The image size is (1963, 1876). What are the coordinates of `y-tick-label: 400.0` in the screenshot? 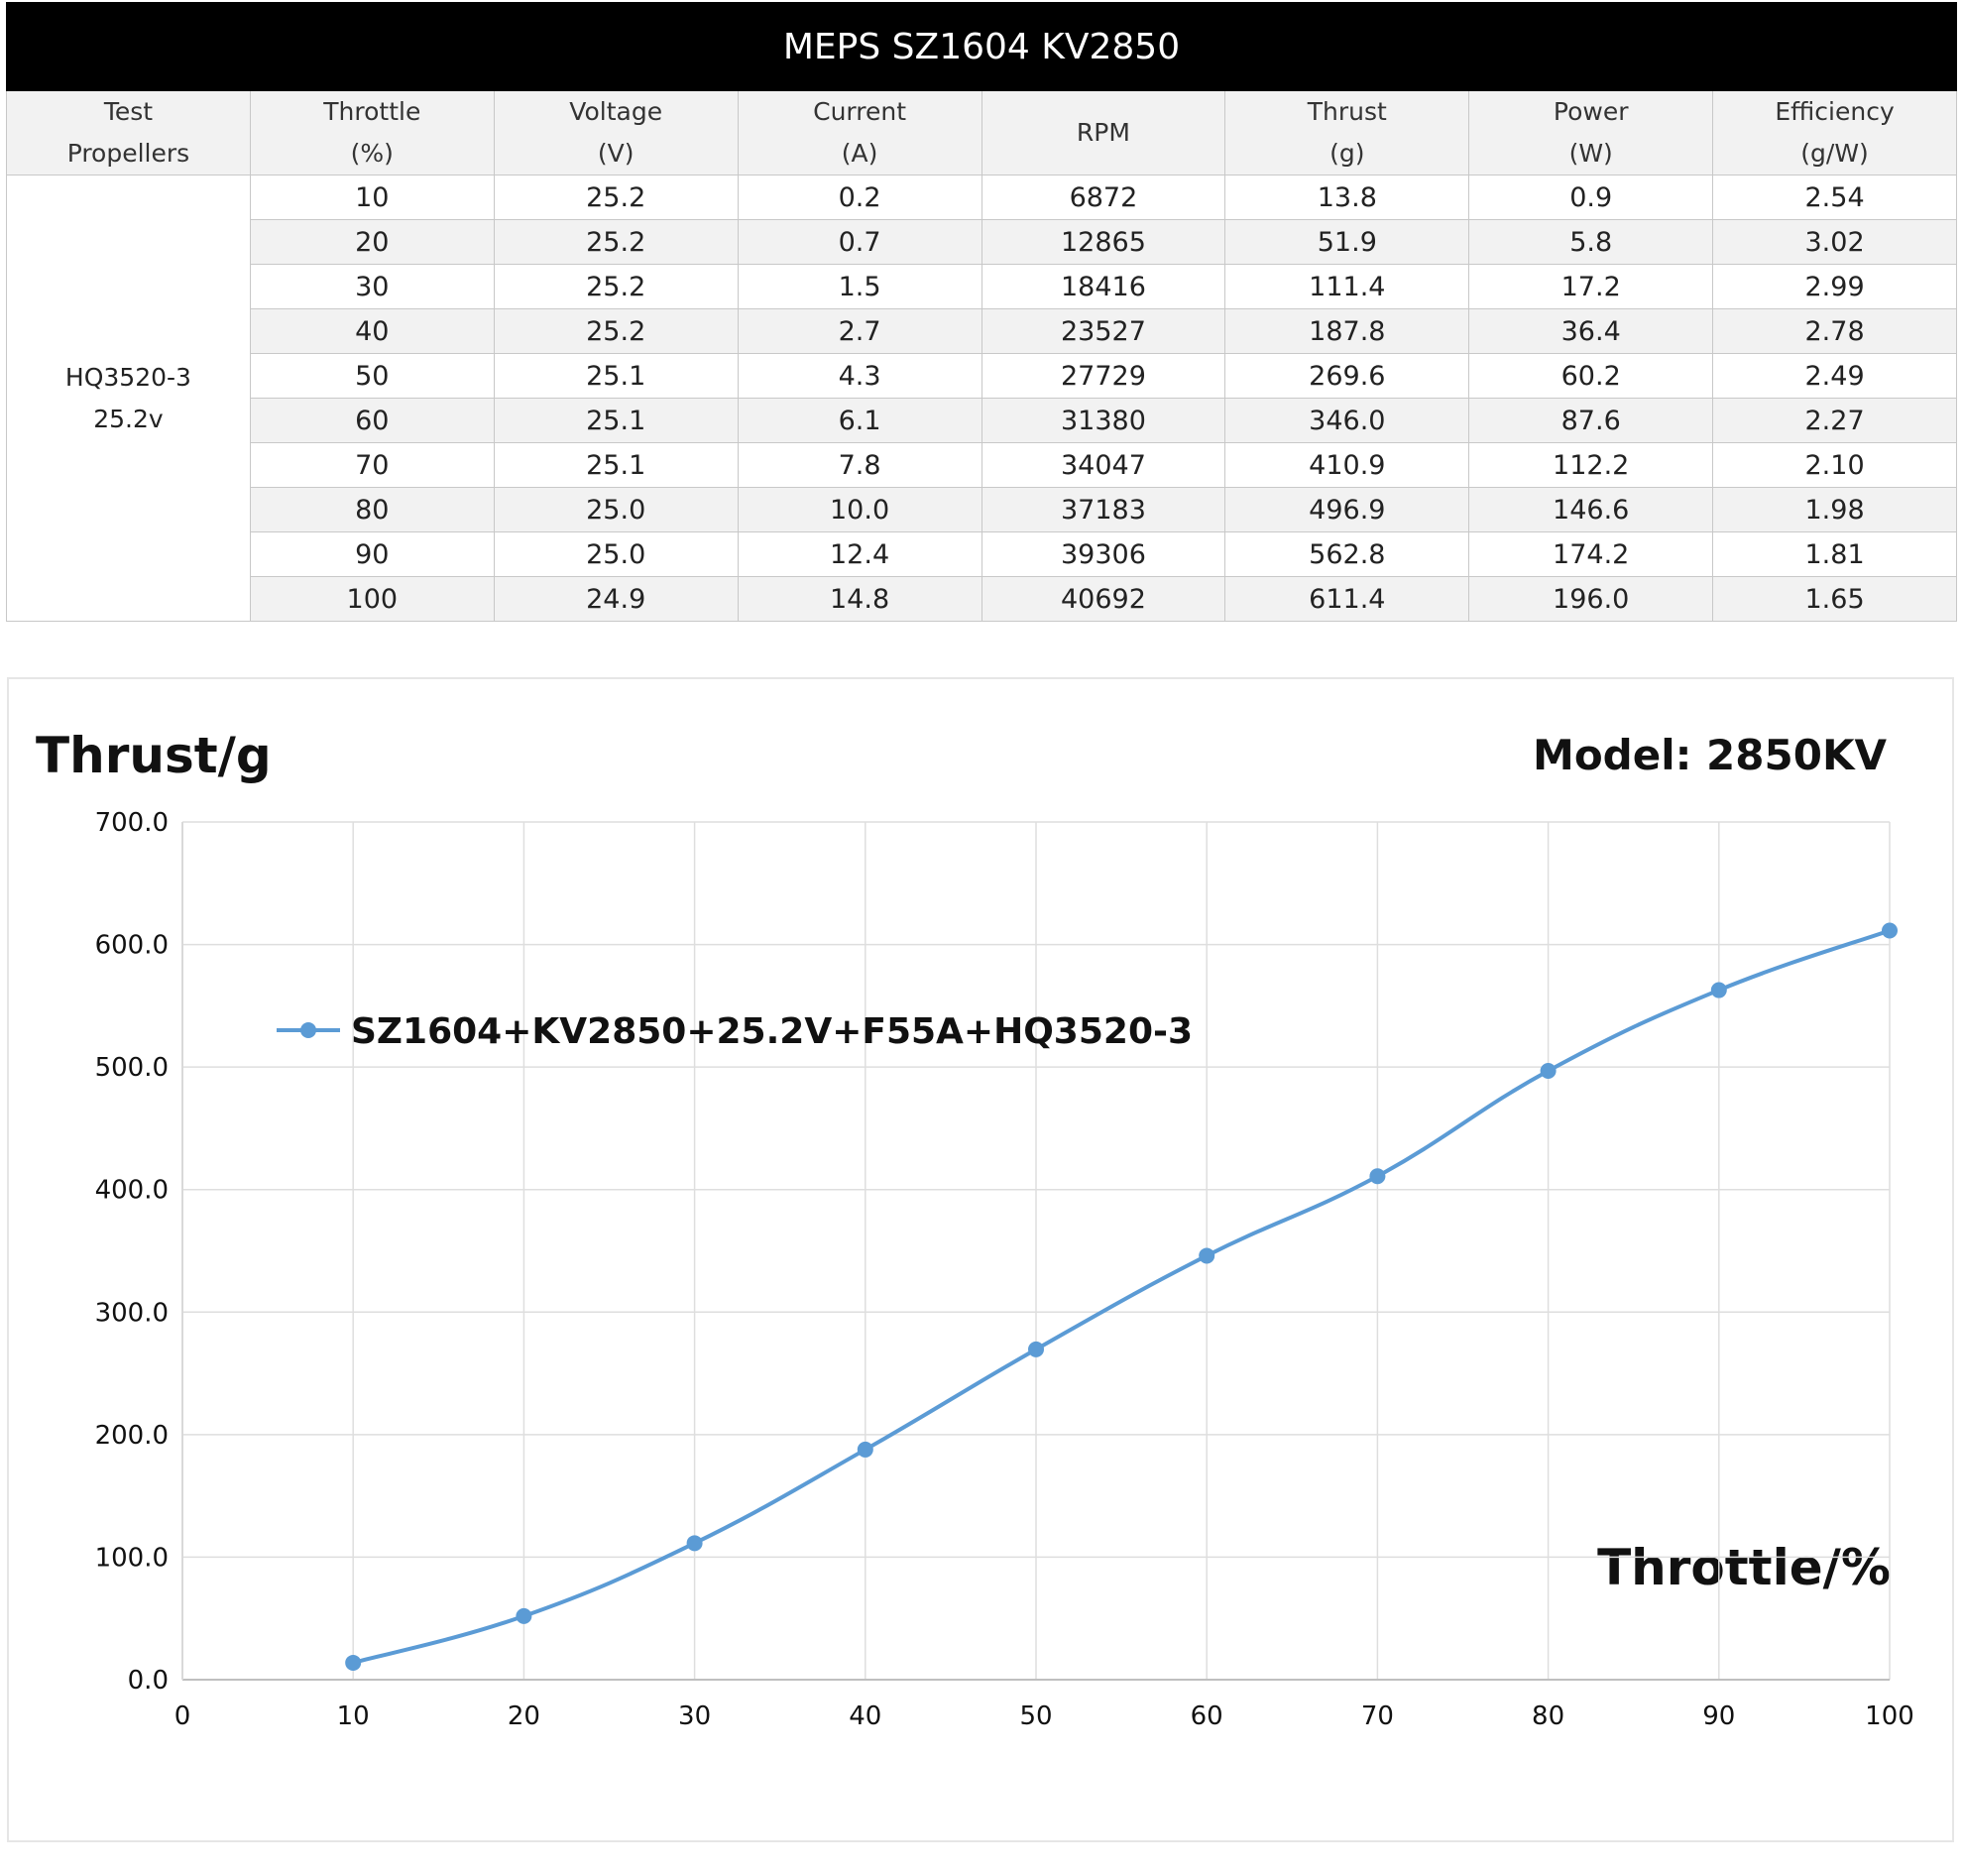 It's located at (132, 1191).